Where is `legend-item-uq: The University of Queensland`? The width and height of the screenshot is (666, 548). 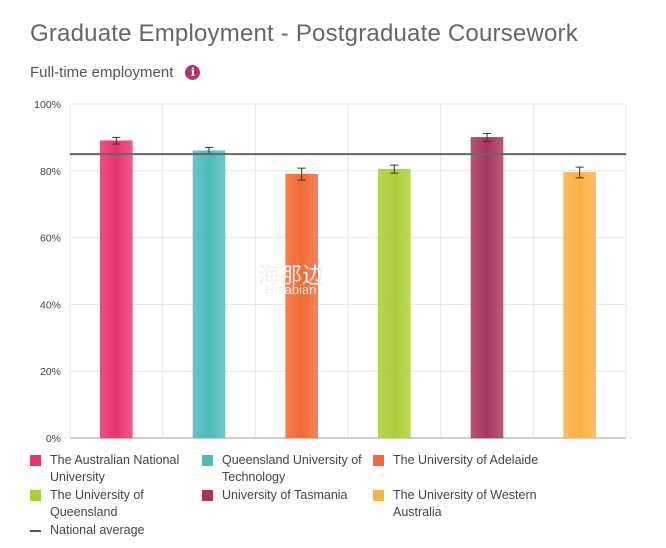 legend-item-uq: The University of Queensland is located at coordinates (87, 504).